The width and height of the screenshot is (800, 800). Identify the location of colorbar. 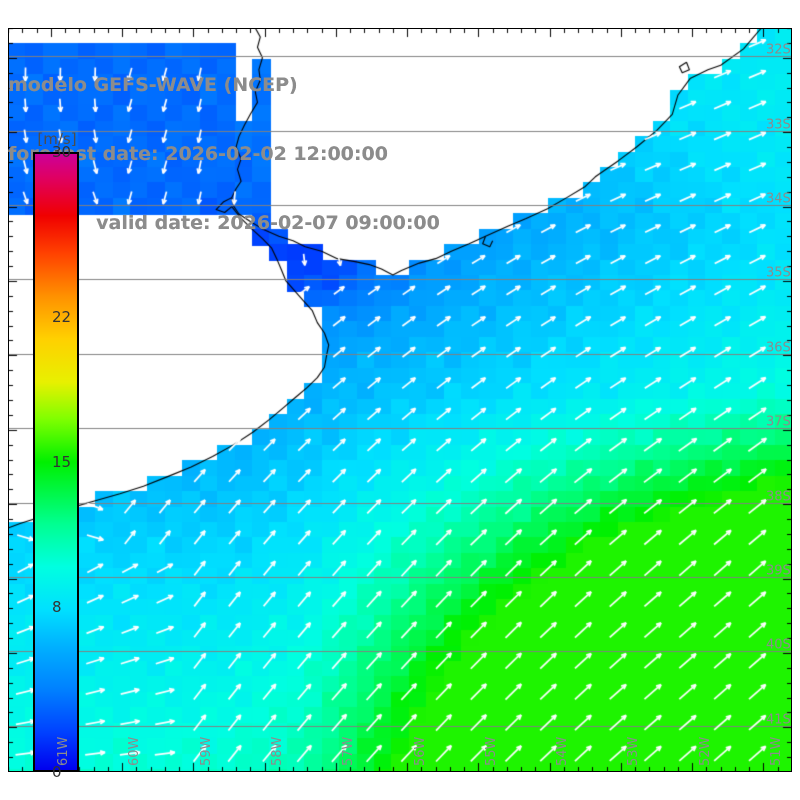
(56, 462).